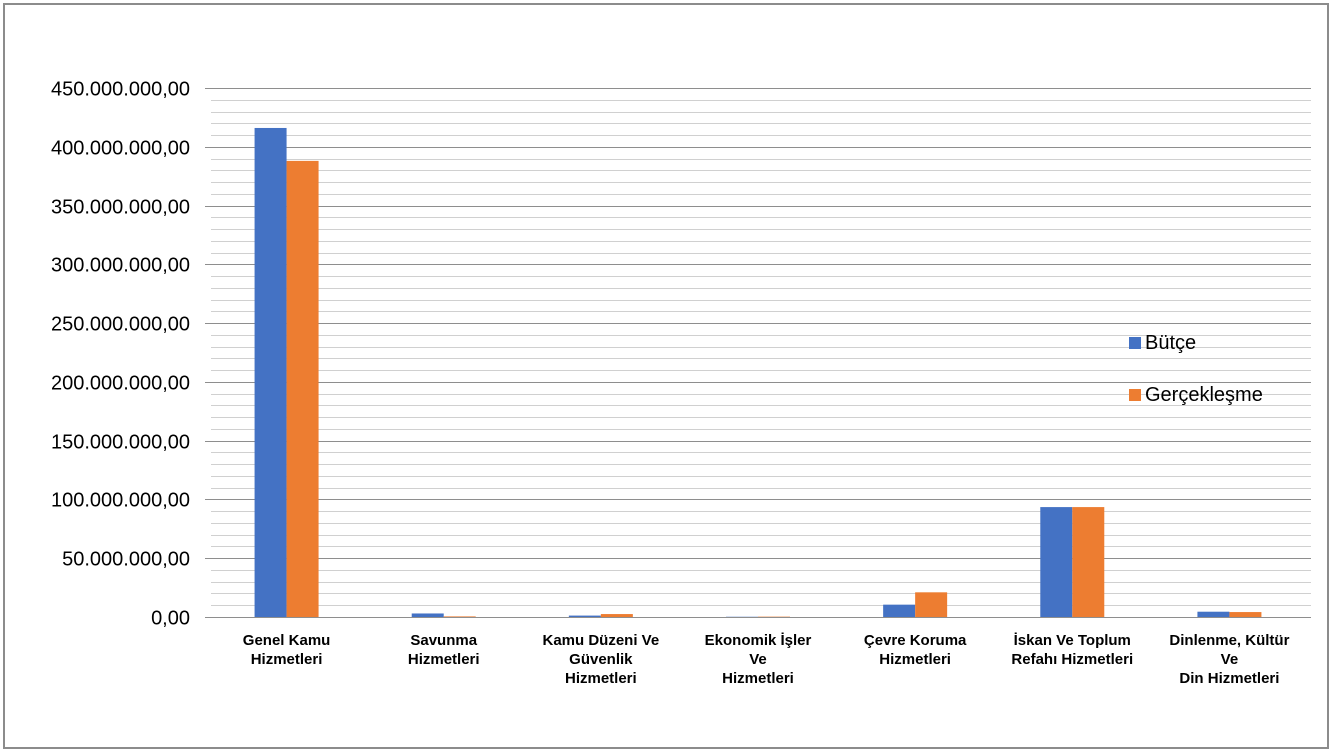 This screenshot has height=755, width=1336. What do you see at coordinates (120, 325) in the screenshot?
I see `y-tick-label: 250.000.000,00` at bounding box center [120, 325].